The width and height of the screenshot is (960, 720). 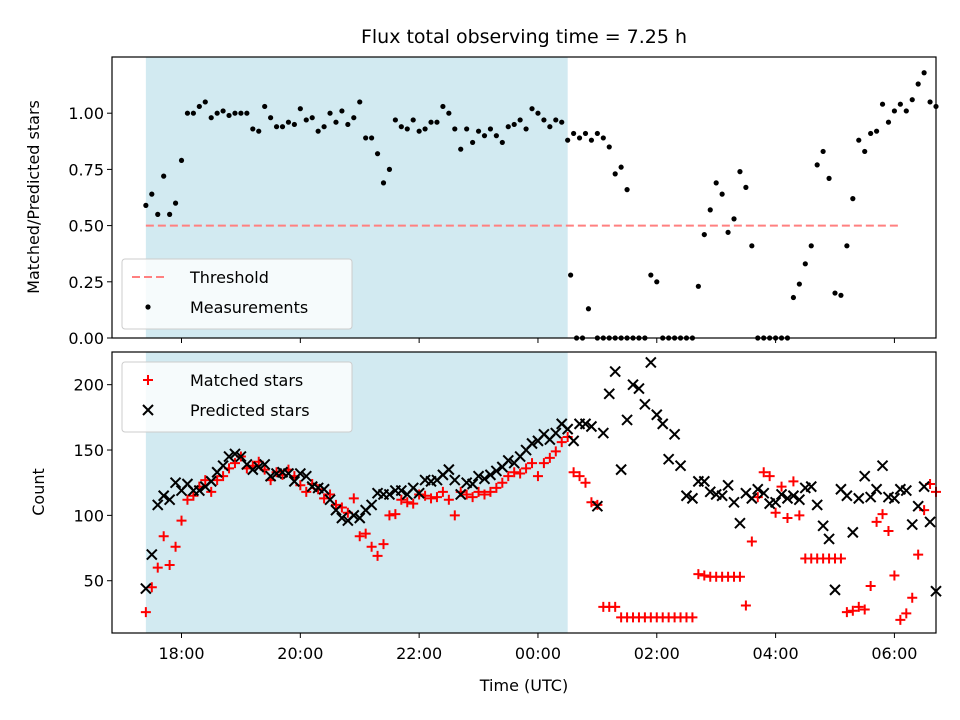 What do you see at coordinates (86, 338) in the screenshot?
I see `top-y-tick-label: 0.00` at bounding box center [86, 338].